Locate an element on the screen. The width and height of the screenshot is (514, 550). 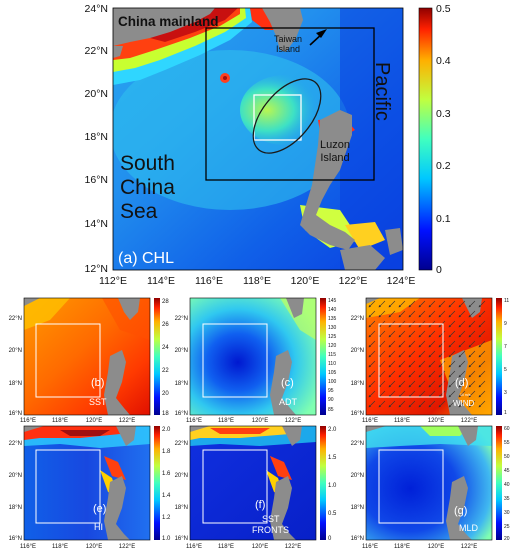
svg-text: (c) is located at coordinates (287, 383).